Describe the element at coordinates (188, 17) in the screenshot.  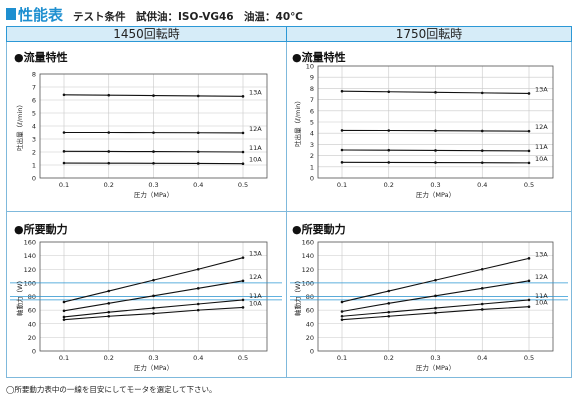
I see `test-conditions: テスト条件 試供油：ISO-VG46 油温：40℃` at that location.